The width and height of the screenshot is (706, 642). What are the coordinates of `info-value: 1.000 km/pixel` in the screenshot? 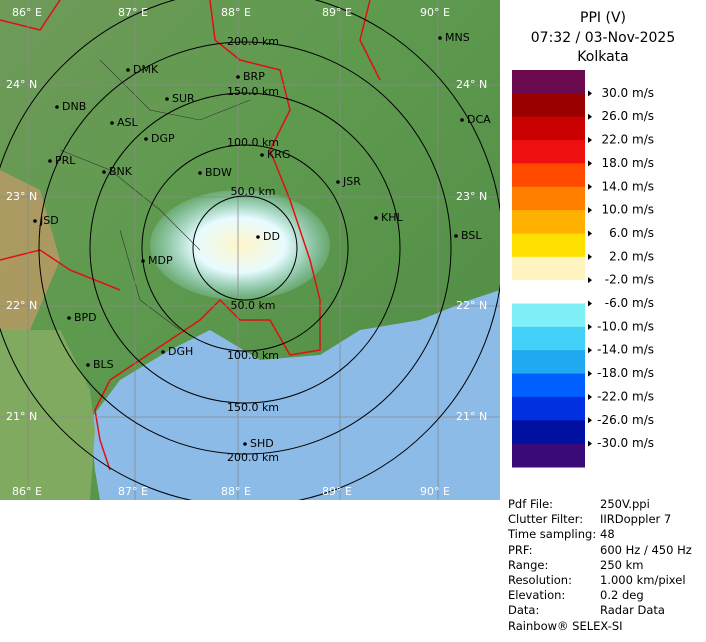 It's located at (643, 580).